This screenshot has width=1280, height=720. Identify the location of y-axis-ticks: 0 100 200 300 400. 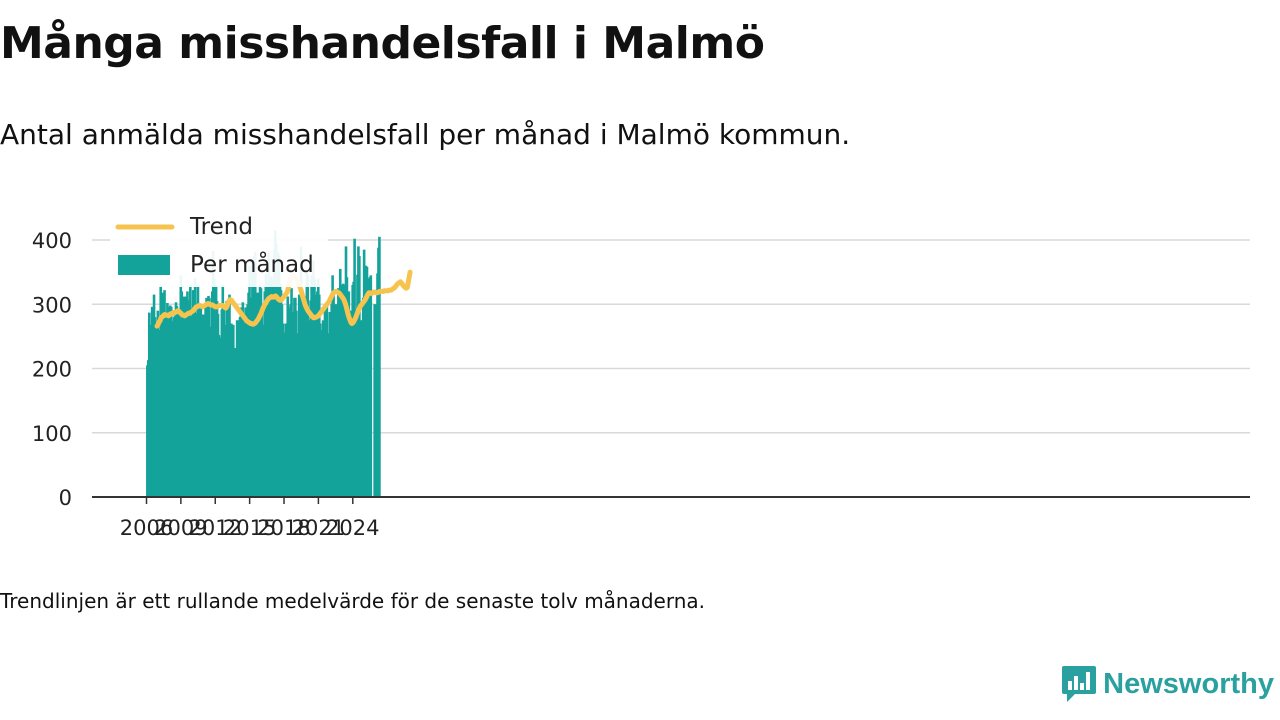
(52, 369).